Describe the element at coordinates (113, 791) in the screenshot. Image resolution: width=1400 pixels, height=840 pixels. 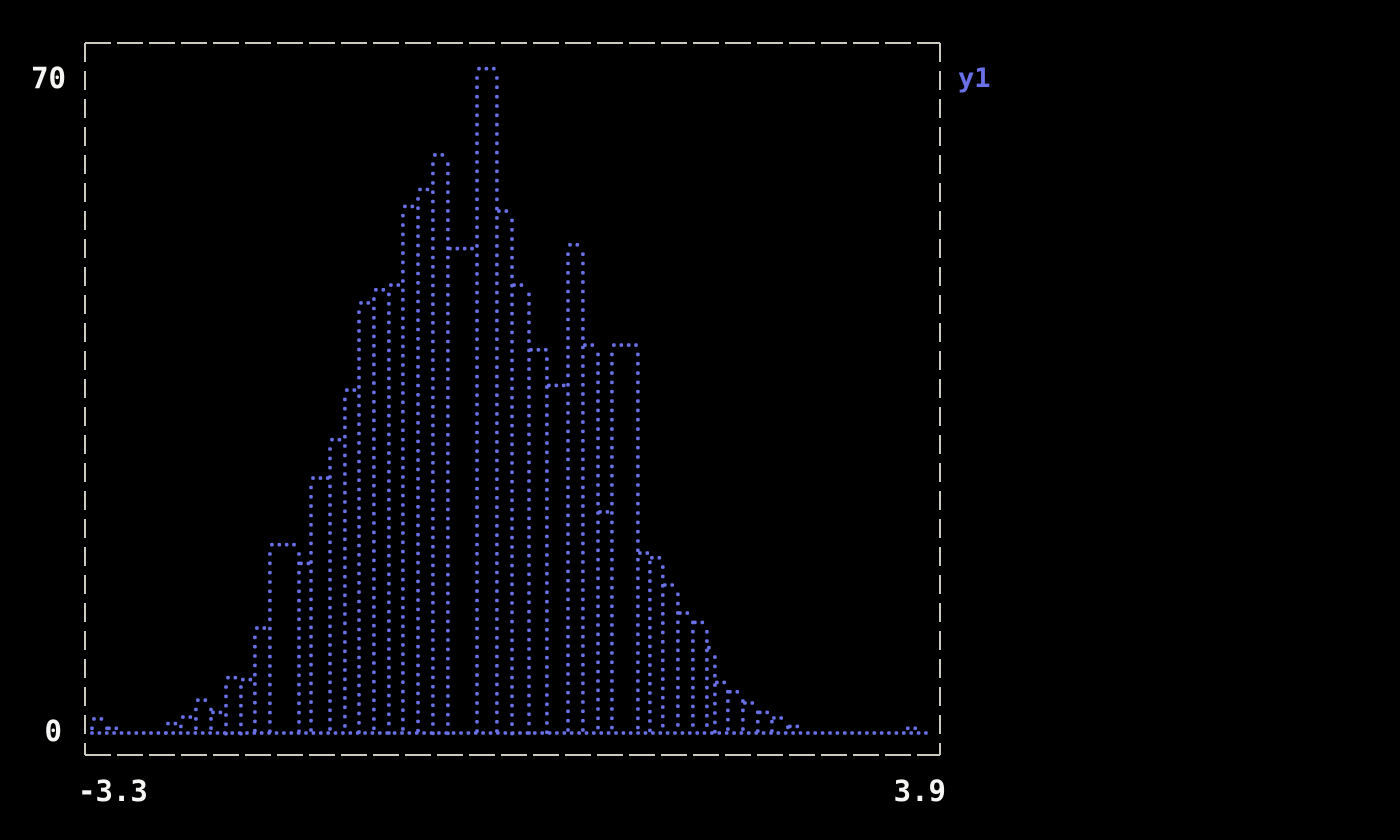
I see `x-axis-tick-left: -3.3` at that location.